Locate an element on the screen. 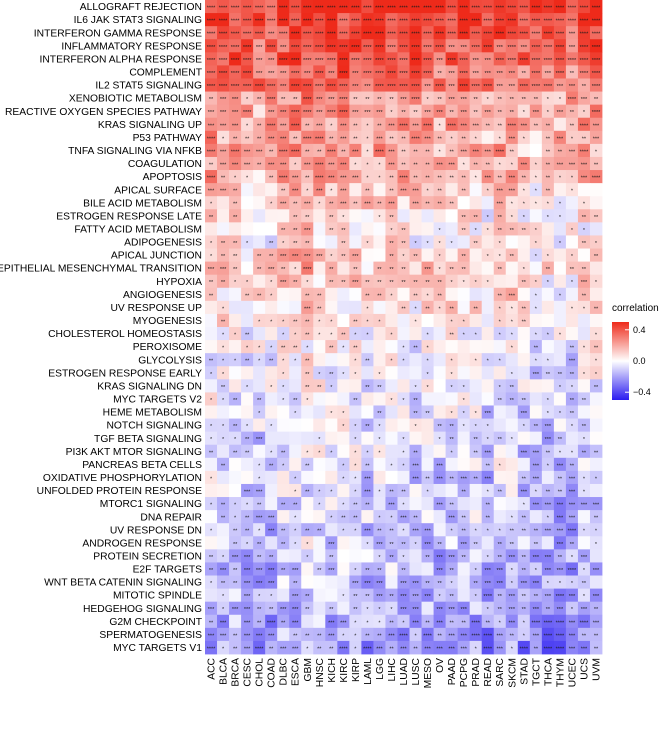  column-label: KIRC is located at coordinates (344, 669).